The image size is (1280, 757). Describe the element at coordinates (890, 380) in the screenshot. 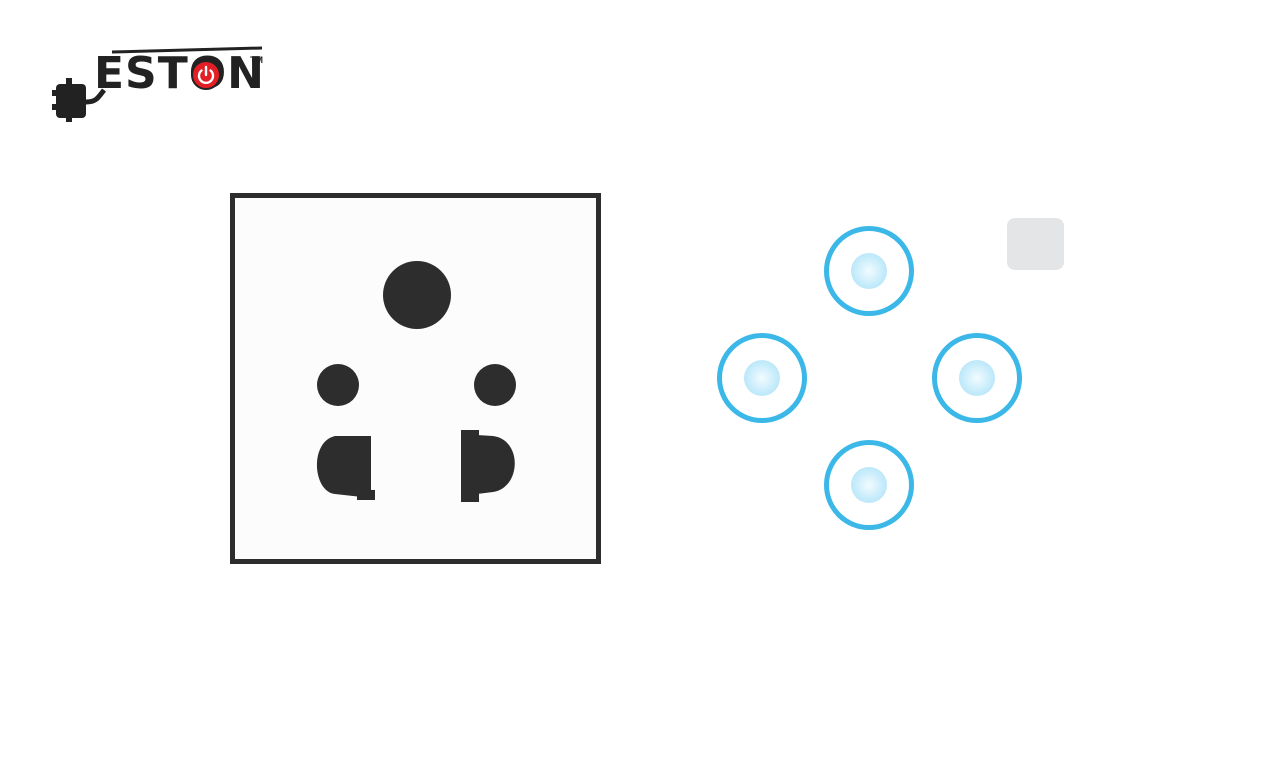

I see `indicator-panel` at that location.